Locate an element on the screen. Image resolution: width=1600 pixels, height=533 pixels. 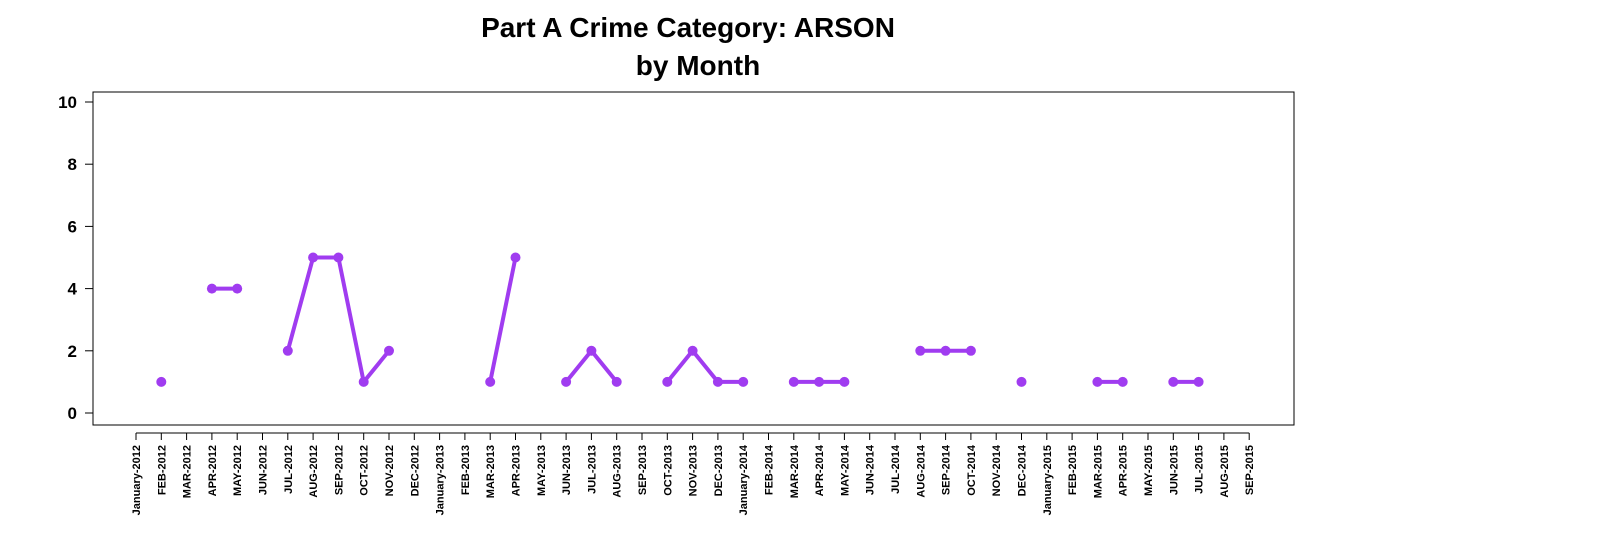
x-tick-label: JUL-2013 is located at coordinates (592, 469).